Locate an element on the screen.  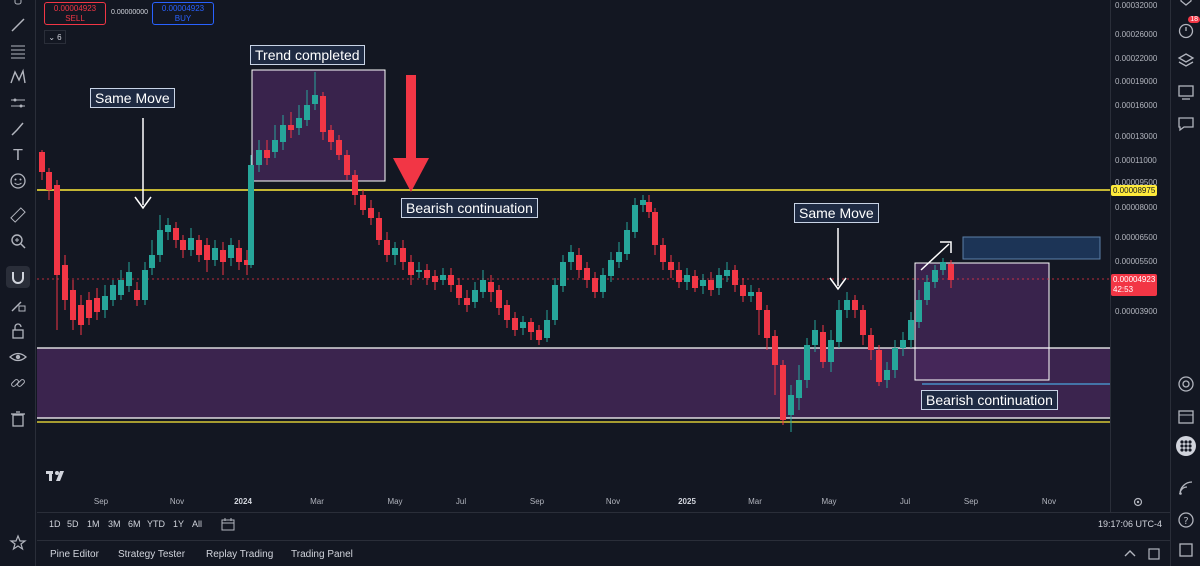
price-label: 0.00032000 is located at coordinates (1136, 5).